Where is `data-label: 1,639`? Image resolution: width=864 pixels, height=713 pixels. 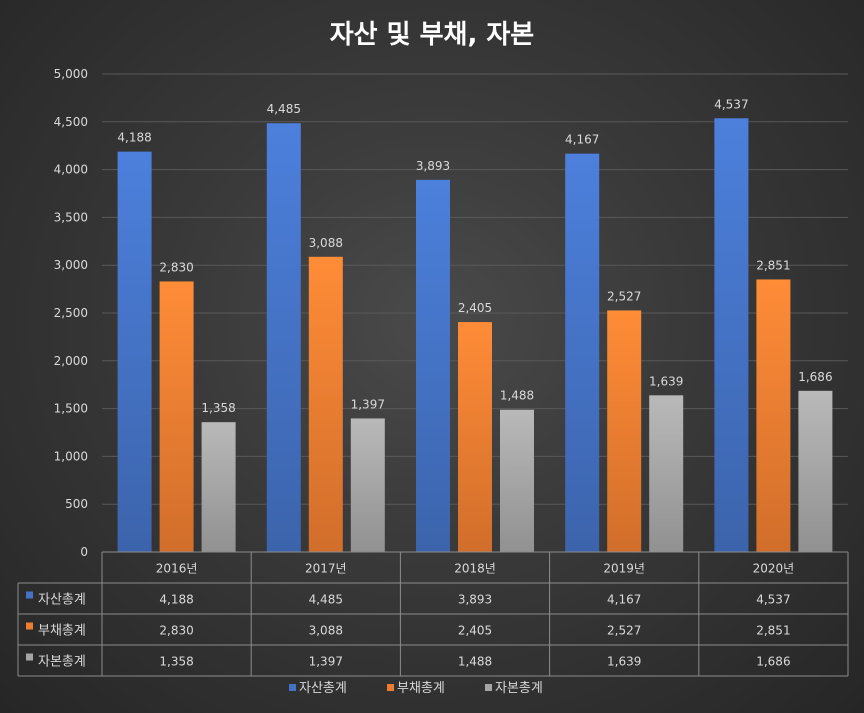
data-label: 1,639 is located at coordinates (666, 381).